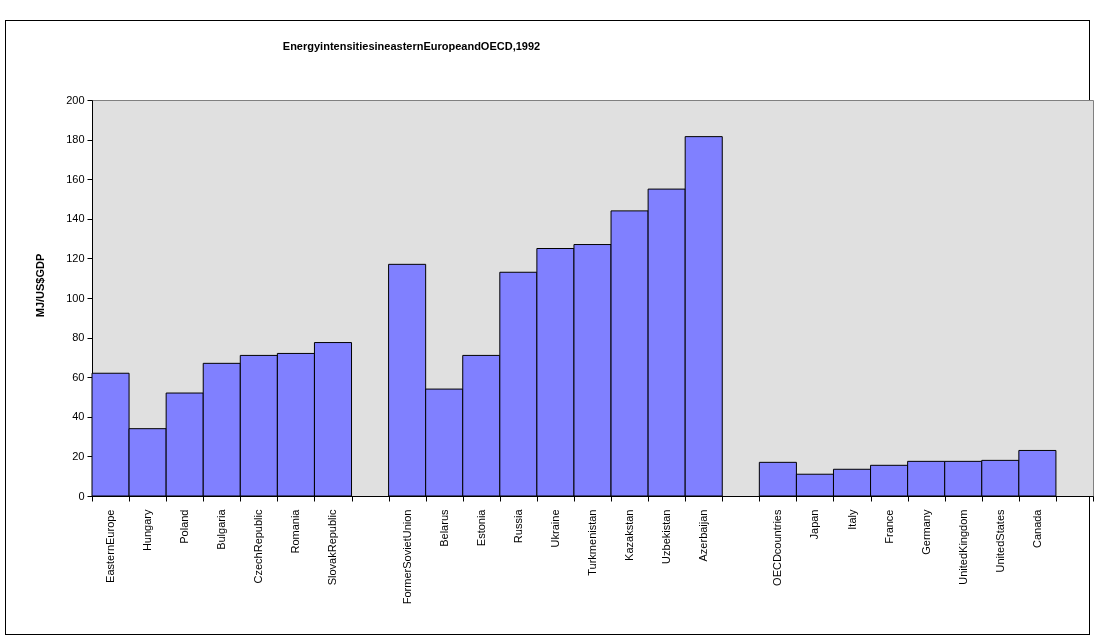  Describe the element at coordinates (75, 178) in the screenshot. I see `y-tick-label: 160` at that location.